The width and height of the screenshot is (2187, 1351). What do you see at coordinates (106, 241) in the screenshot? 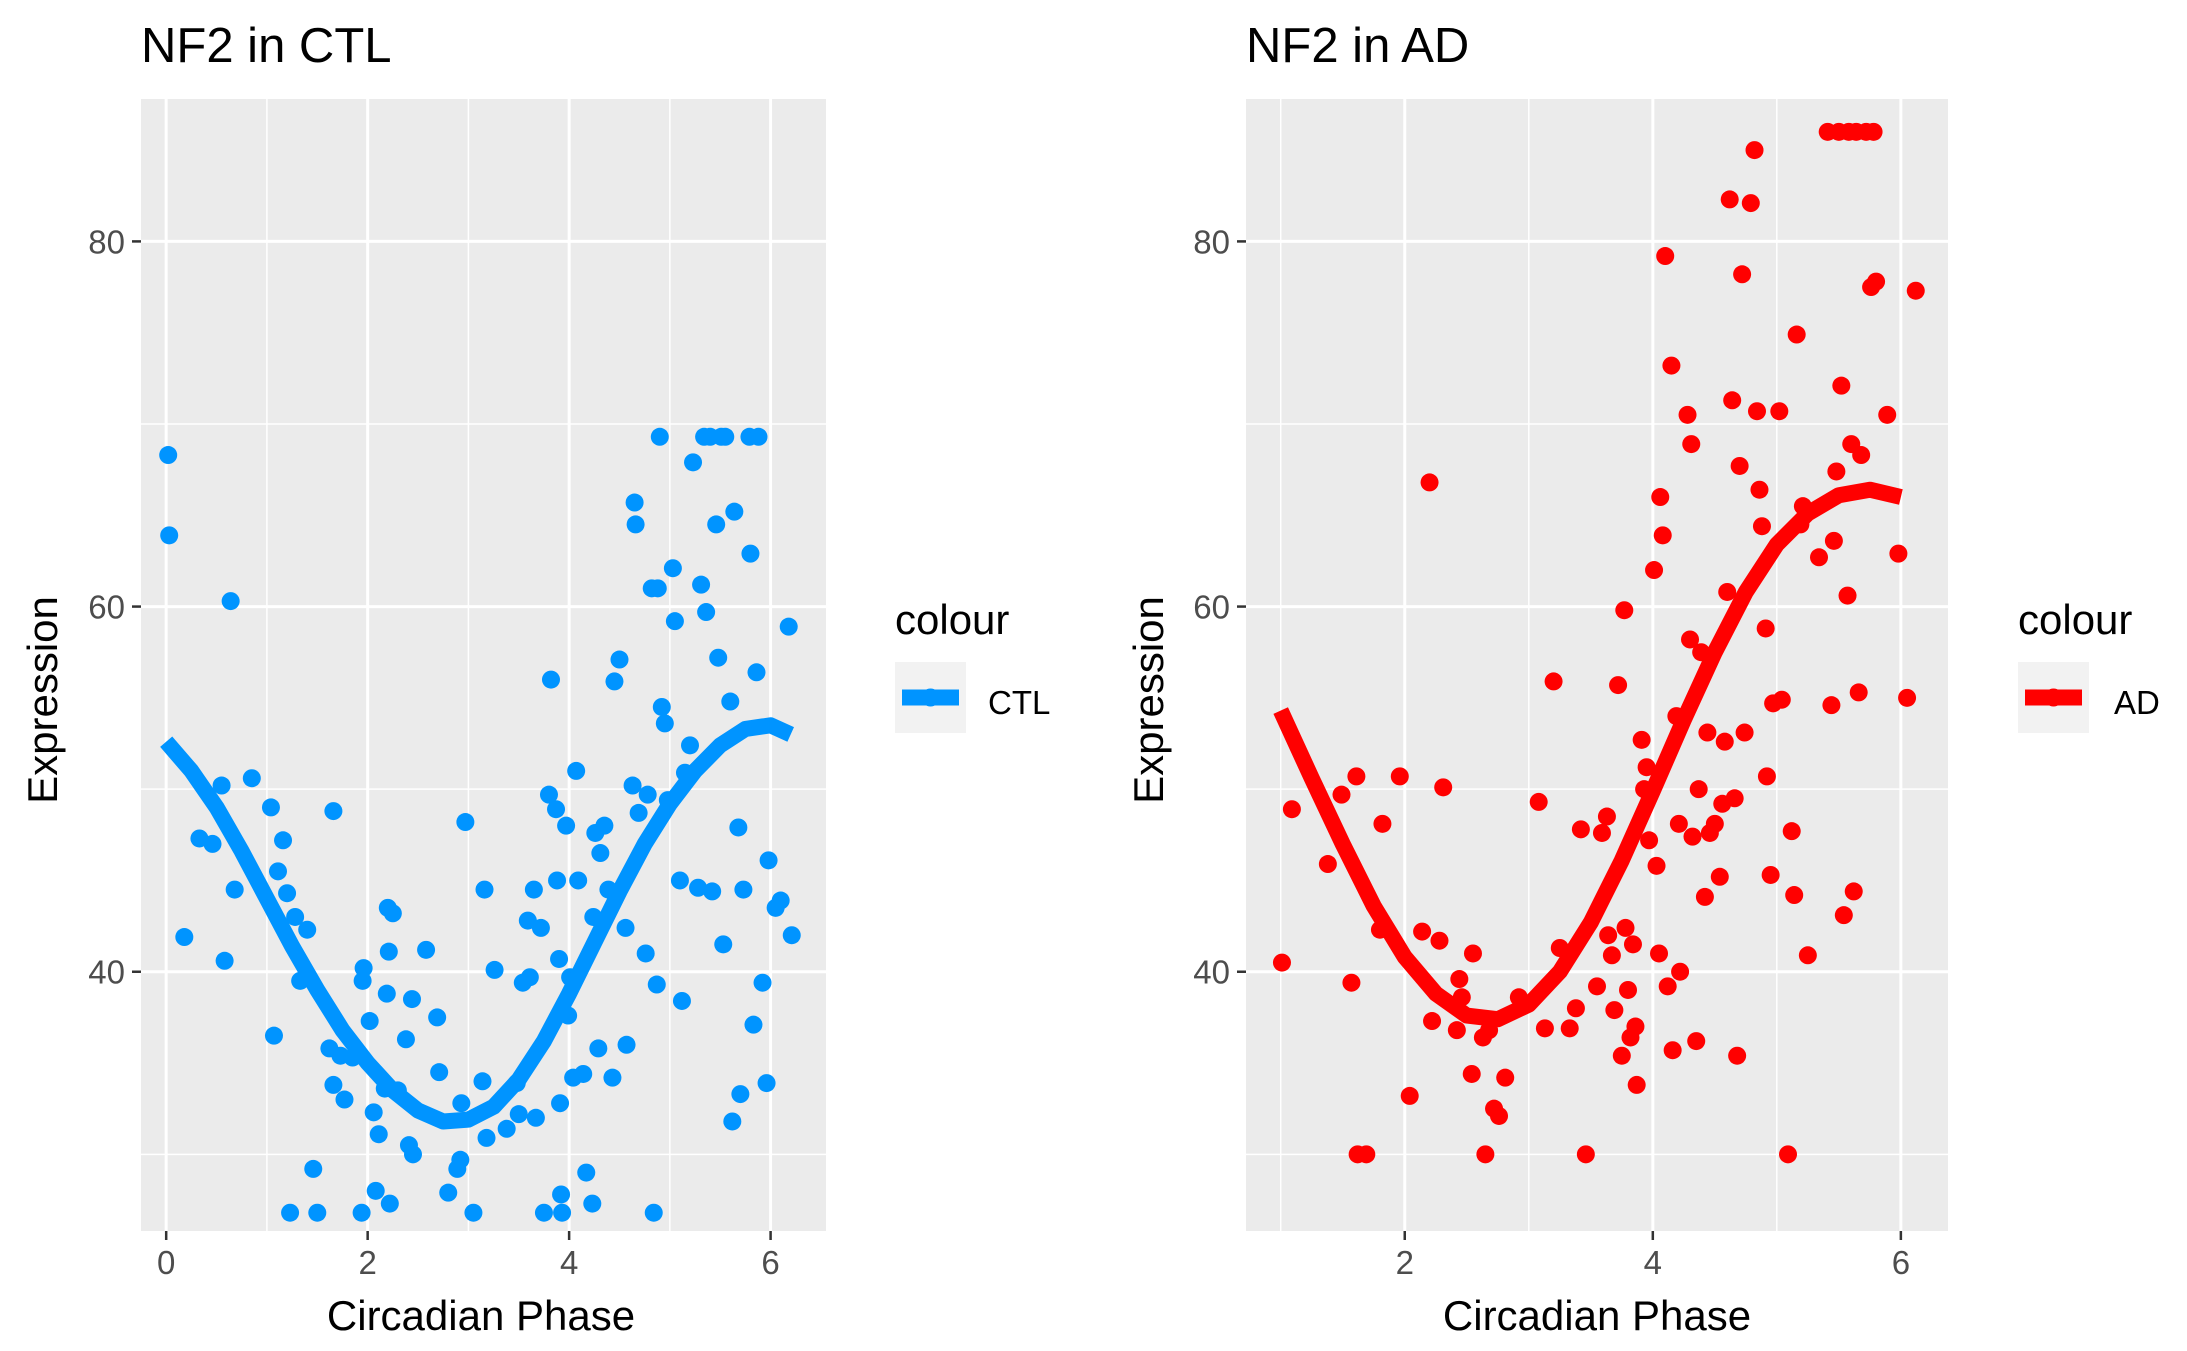
I see `ctl-y-tick-label: 80` at bounding box center [106, 241].